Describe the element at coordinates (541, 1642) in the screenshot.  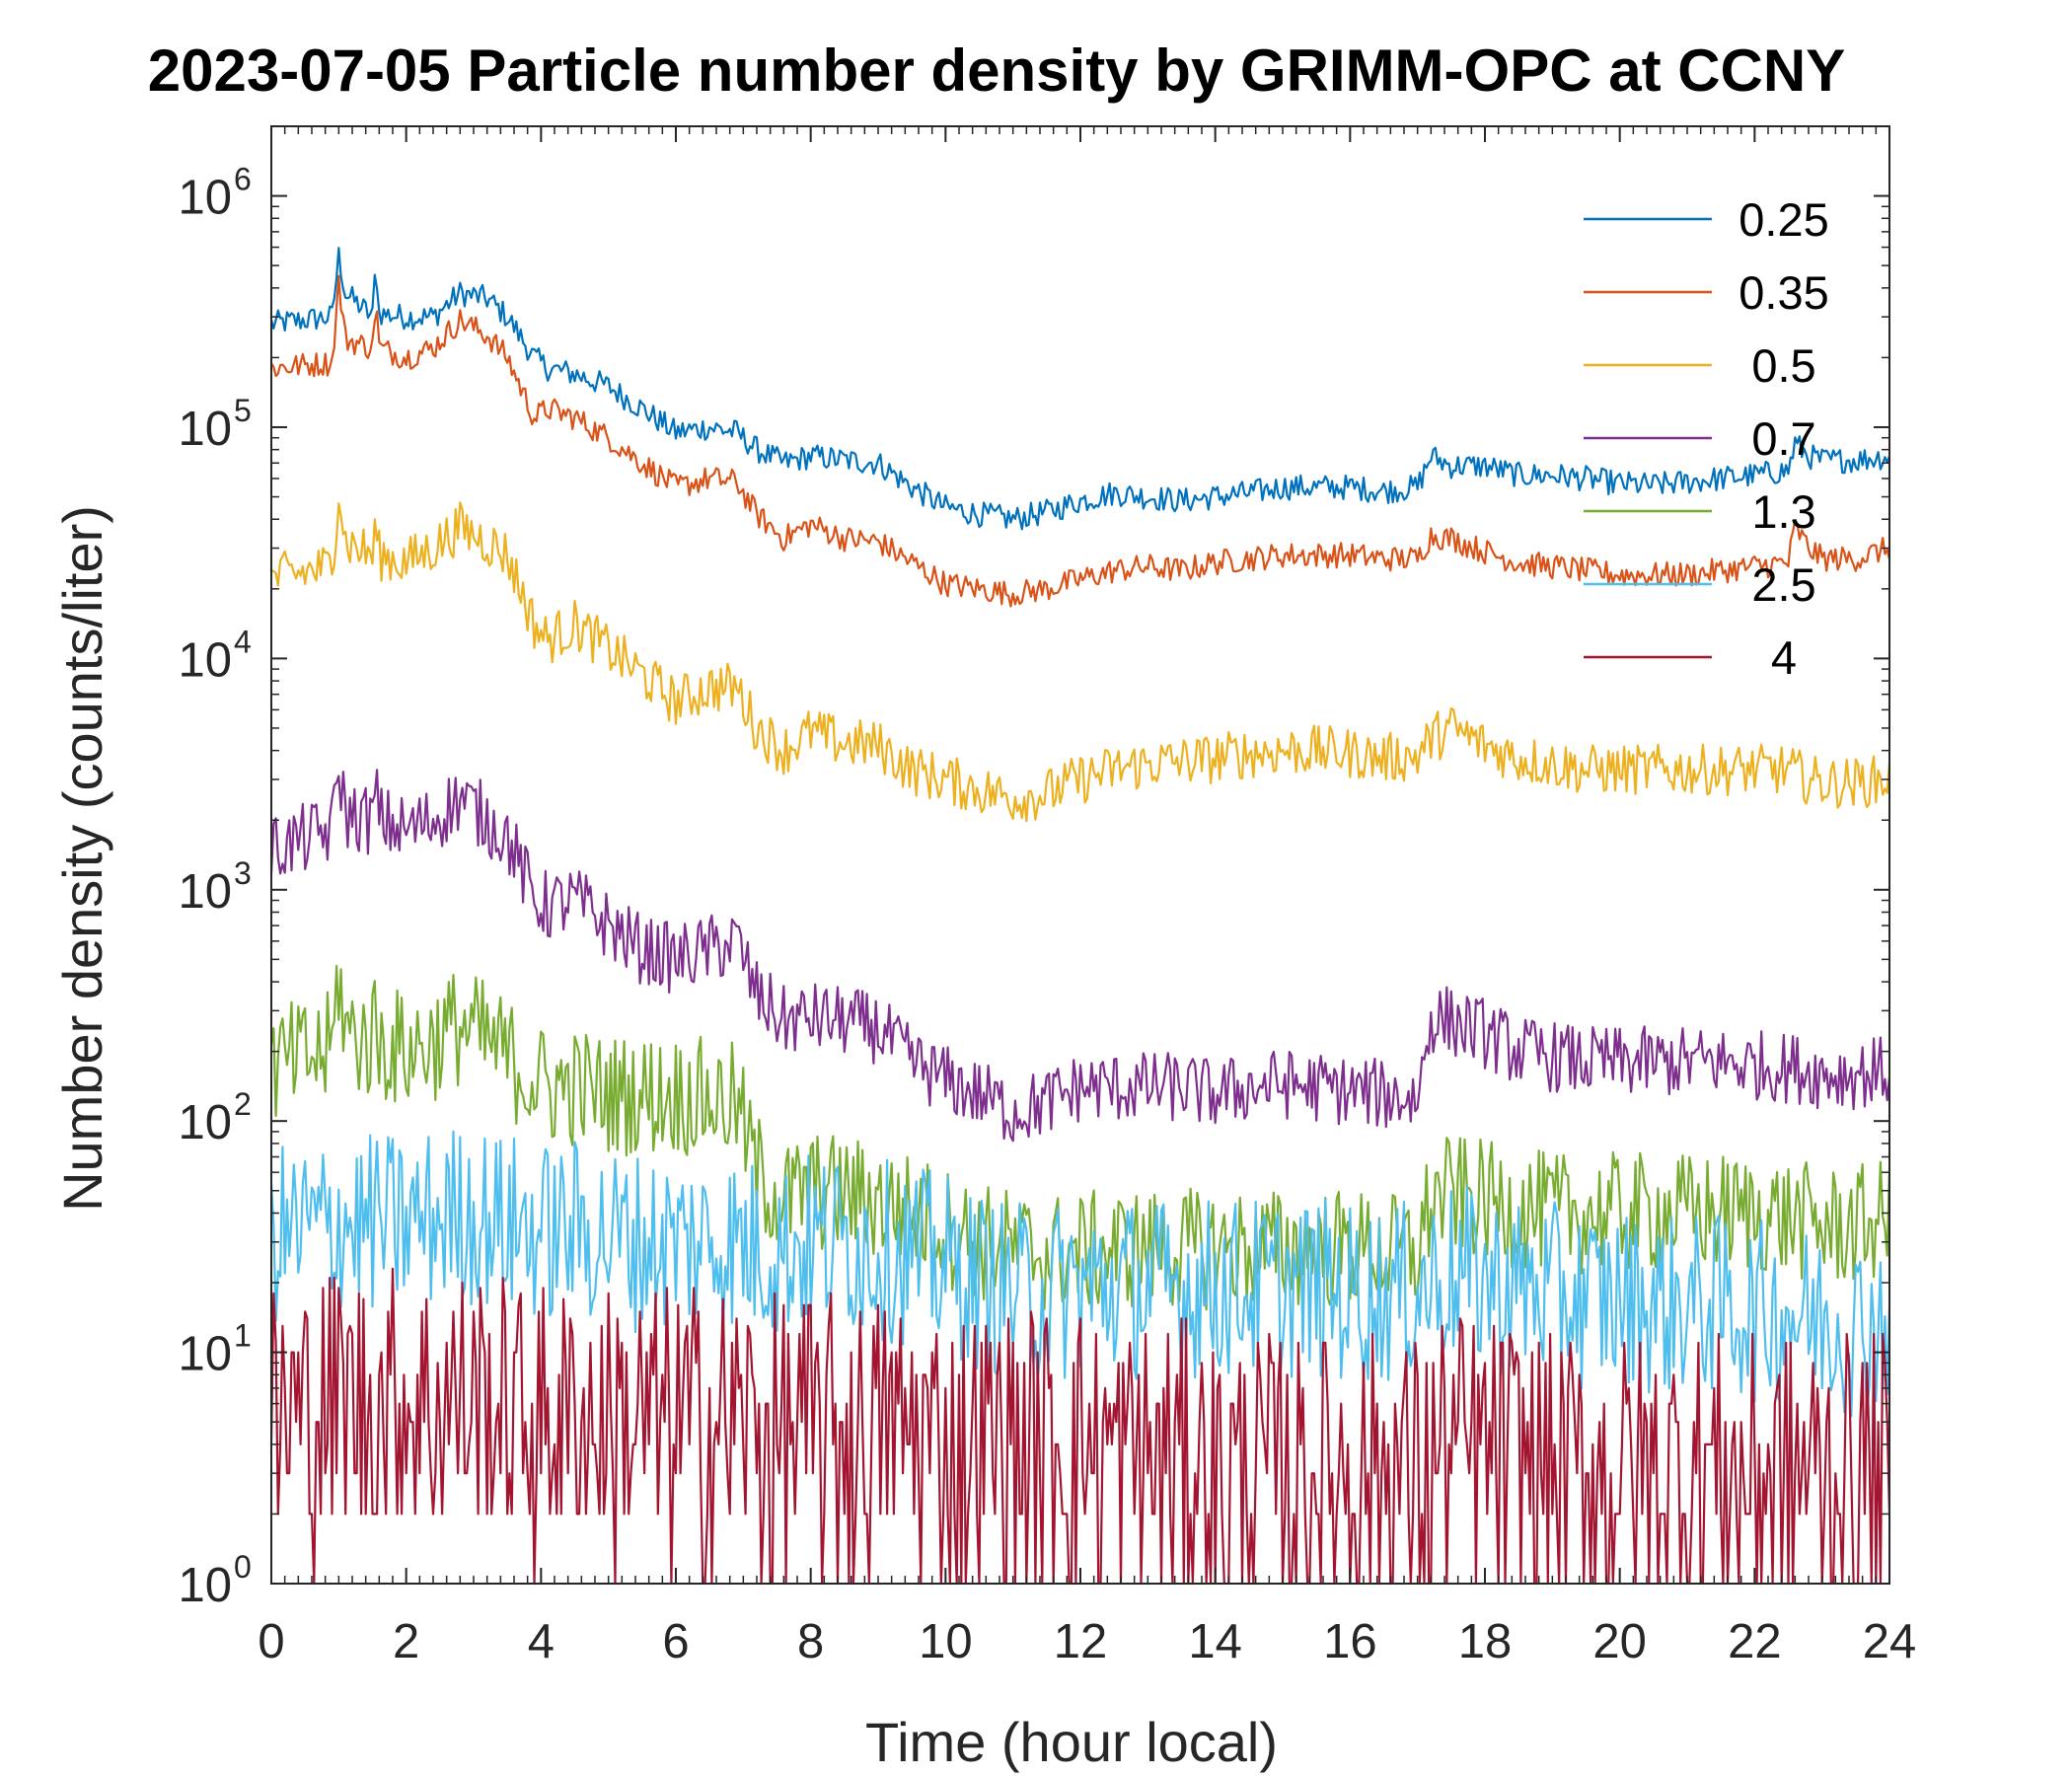
I see `x-tick-label: 4` at that location.